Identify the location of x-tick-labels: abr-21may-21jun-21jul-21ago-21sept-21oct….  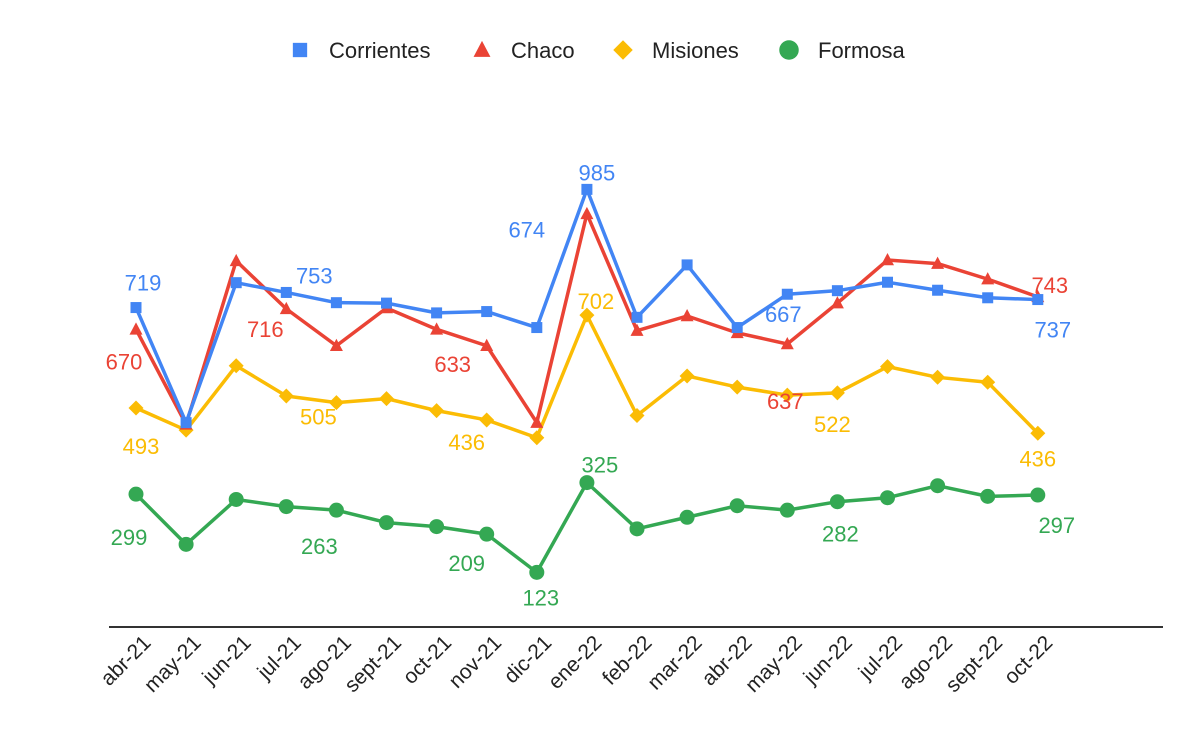
(576, 664).